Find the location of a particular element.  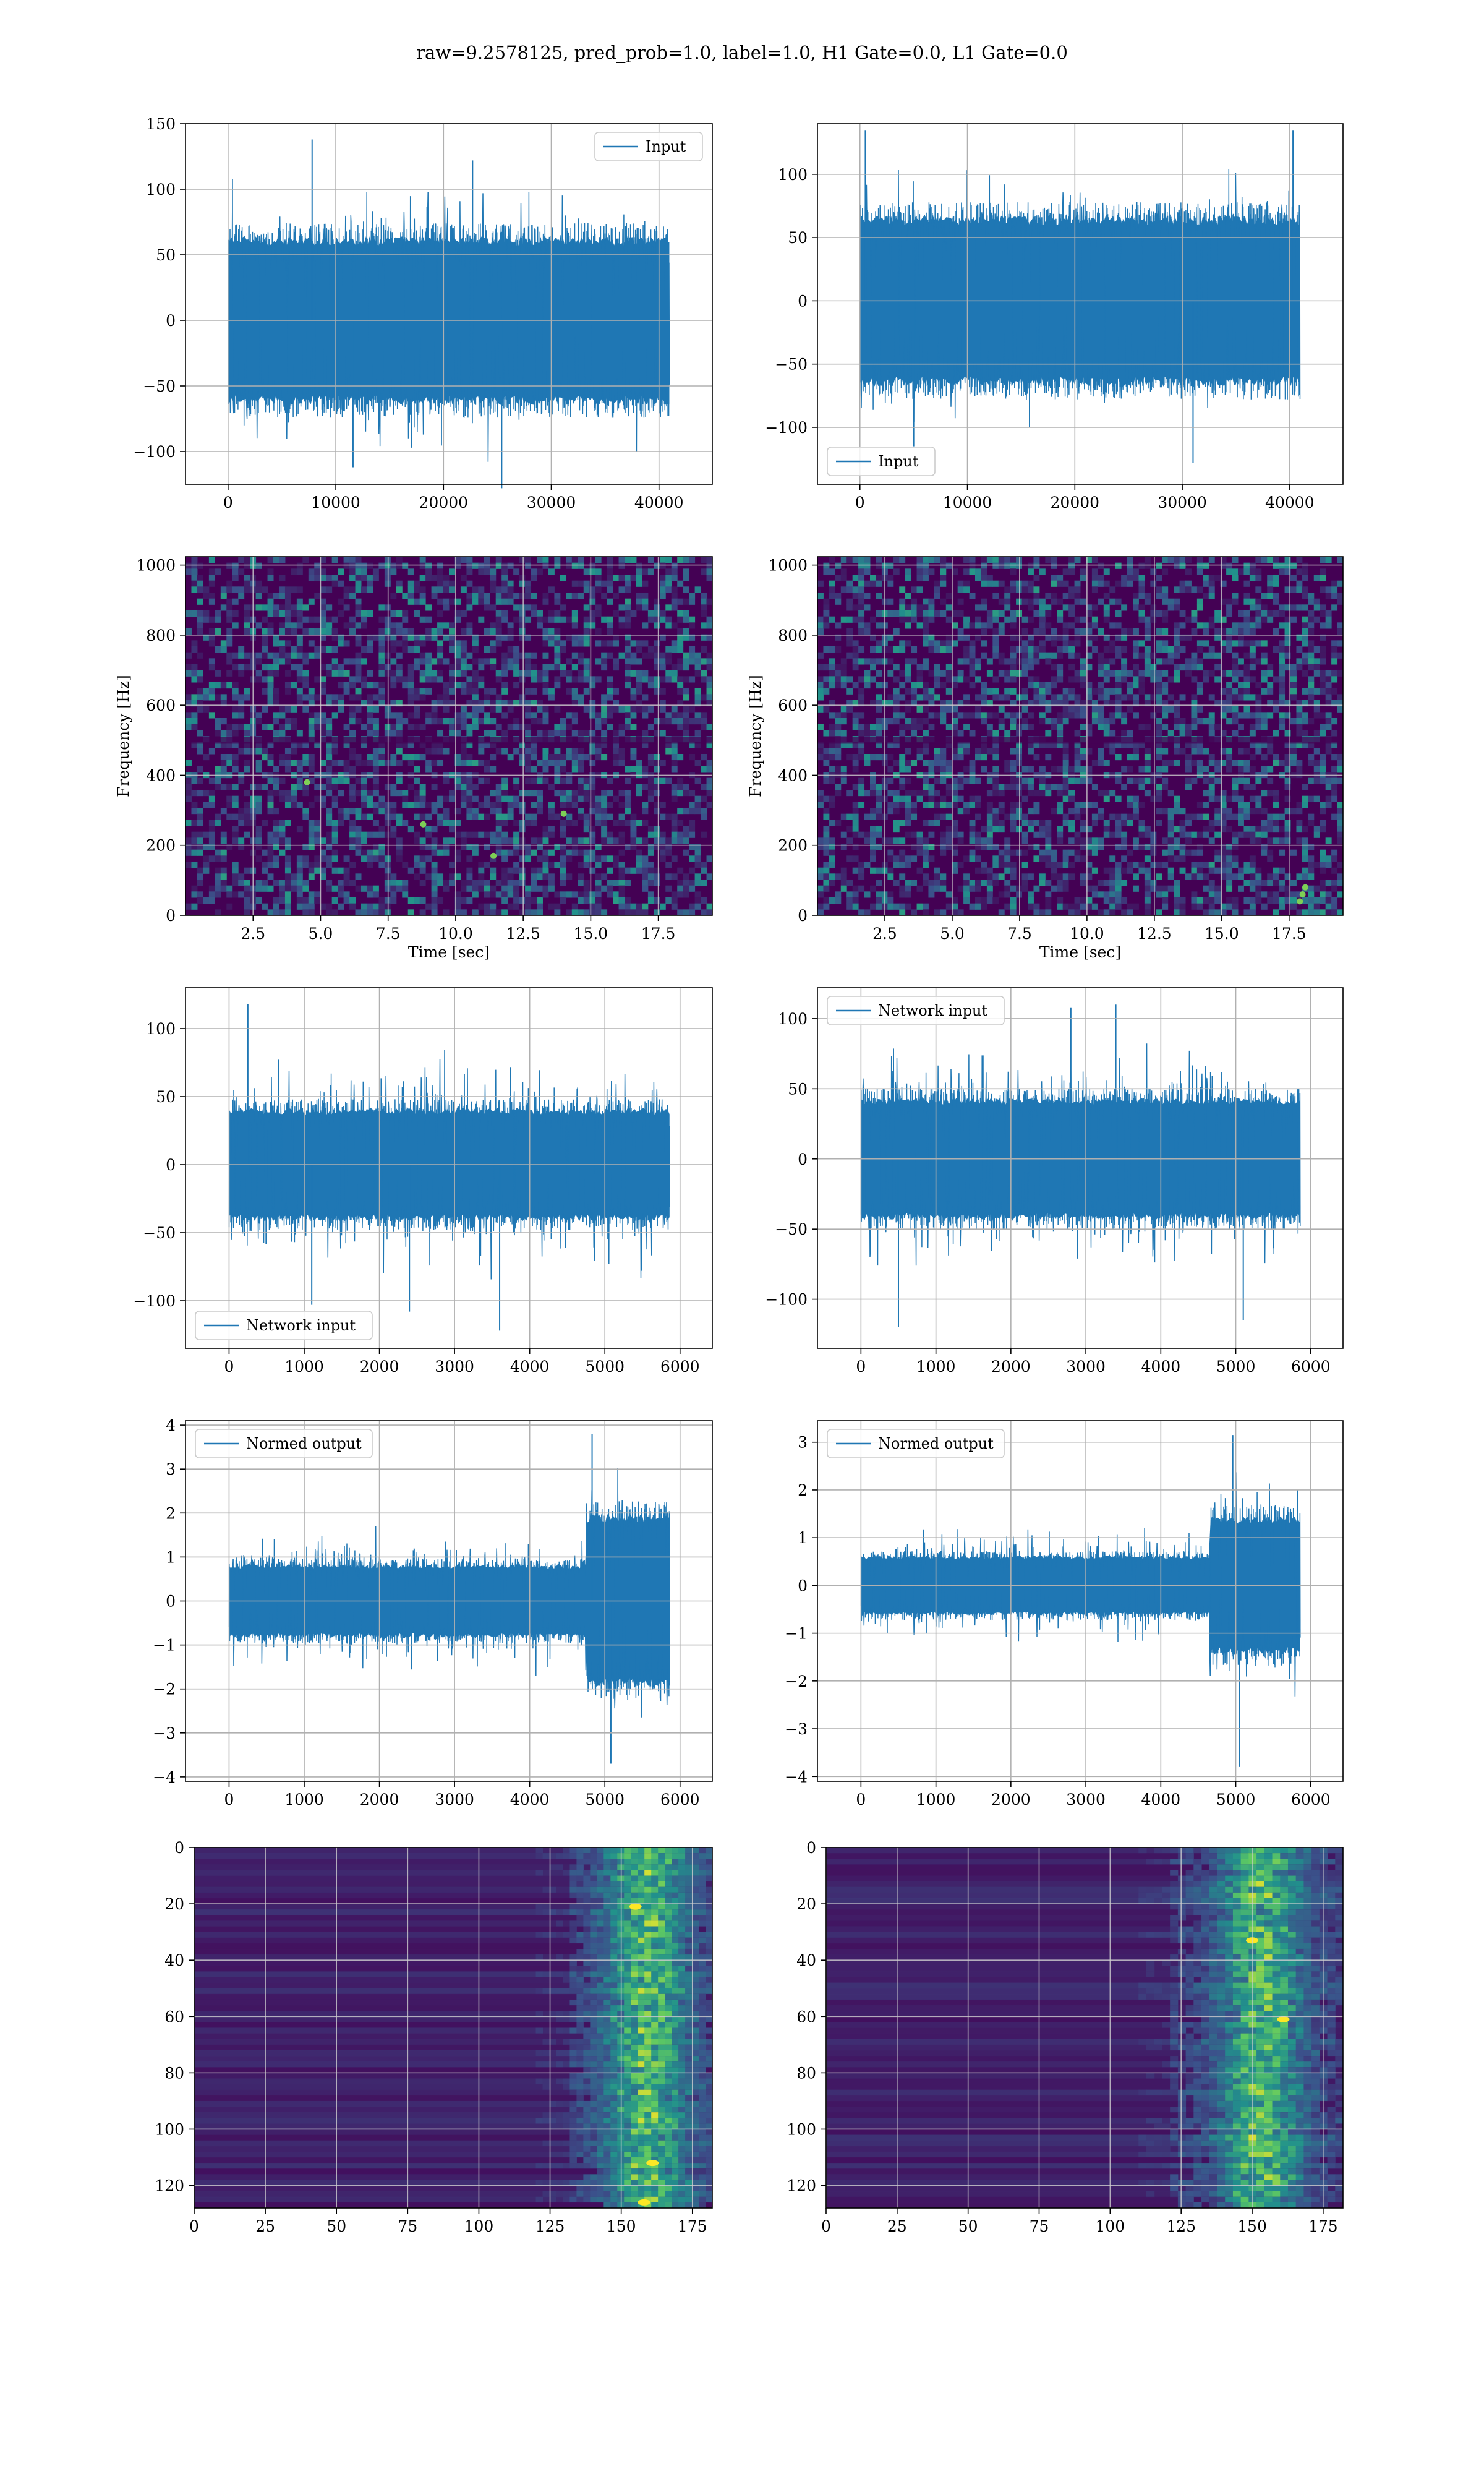

input-h1-legend: Input is located at coordinates (648, 146).